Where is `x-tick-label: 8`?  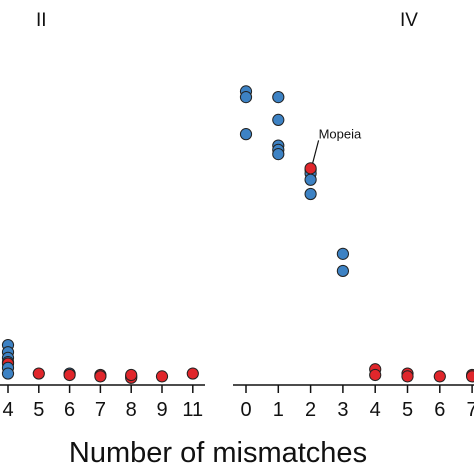
x-tick-label: 8 is located at coordinates (131, 410).